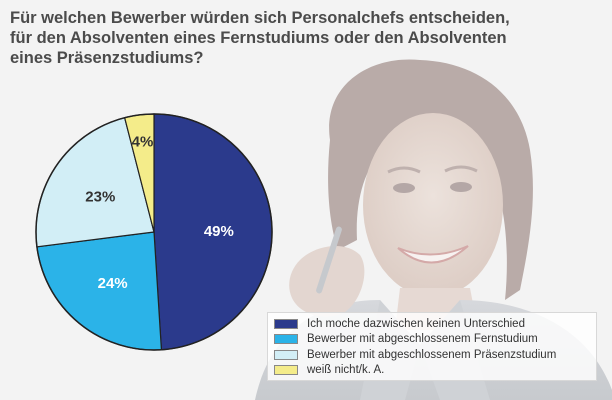 The height and width of the screenshot is (400, 612). I want to click on legend-item: Bewerber mit abgeschlossenem Fernstudium, so click(432, 340).